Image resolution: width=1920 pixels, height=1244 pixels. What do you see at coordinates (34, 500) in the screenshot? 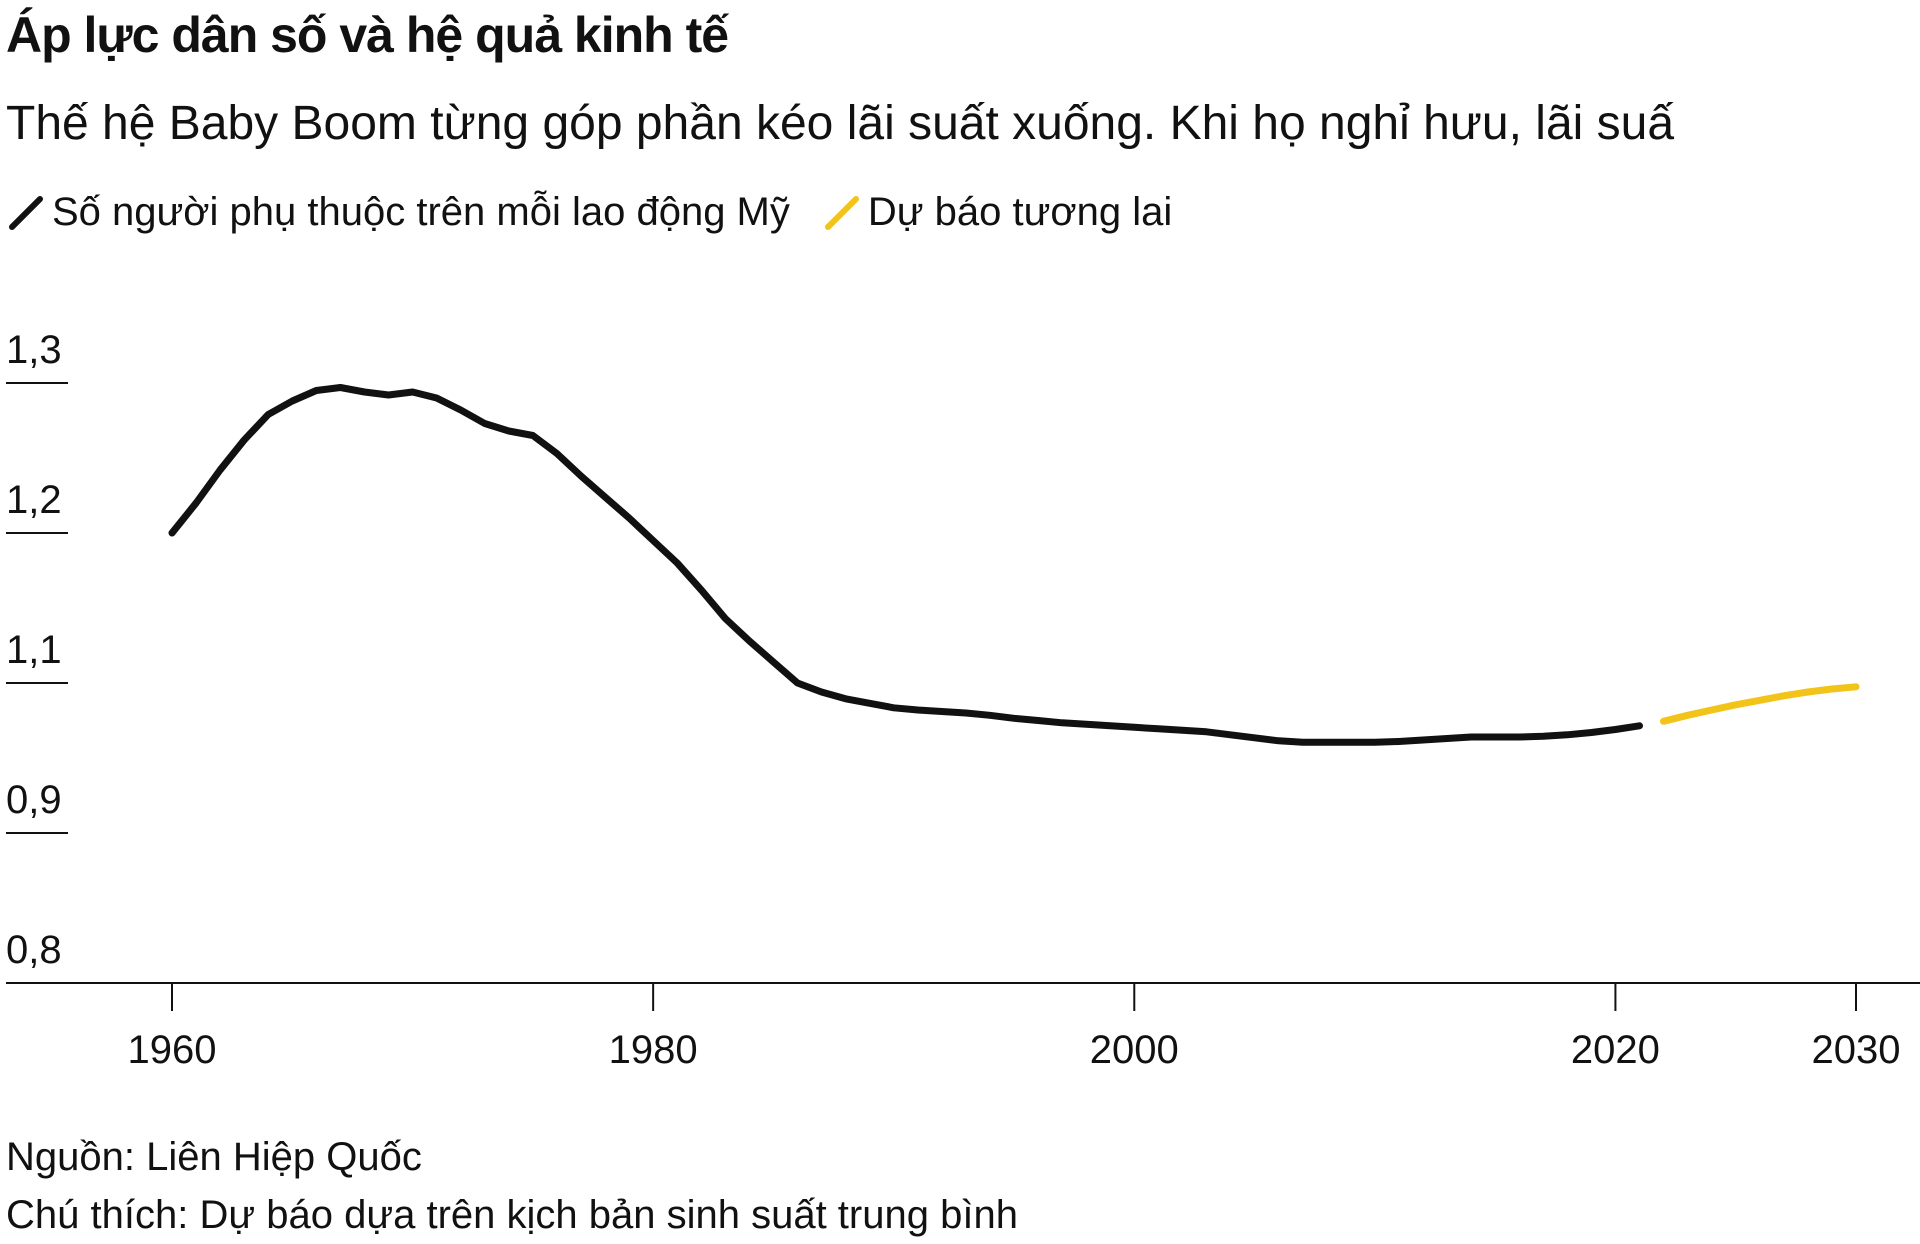
I see `y-tick-label: 1,2` at bounding box center [34, 500].